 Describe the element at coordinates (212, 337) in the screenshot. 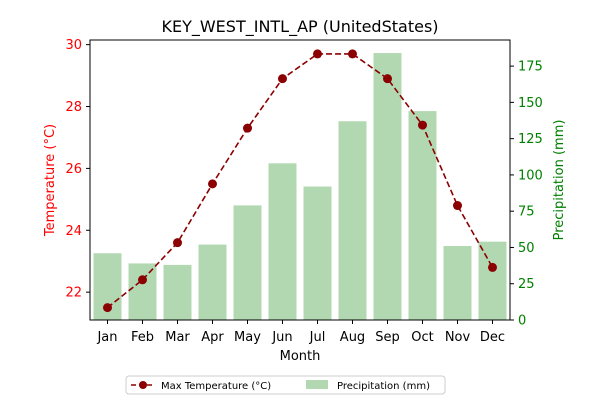

I see `x-tick-label-apr: Apr` at that location.